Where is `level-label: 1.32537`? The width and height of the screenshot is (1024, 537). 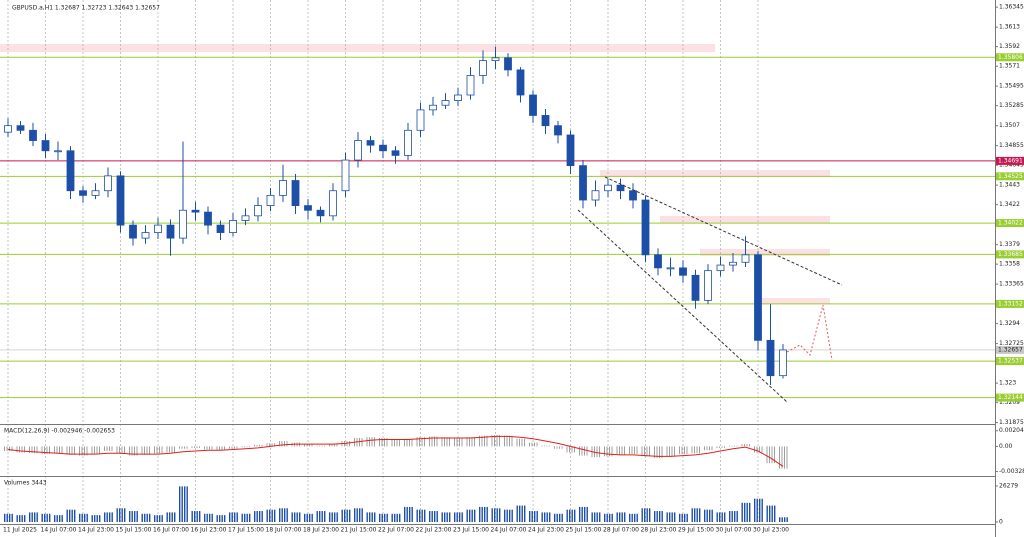
level-label: 1.32537 is located at coordinates (1010, 361).